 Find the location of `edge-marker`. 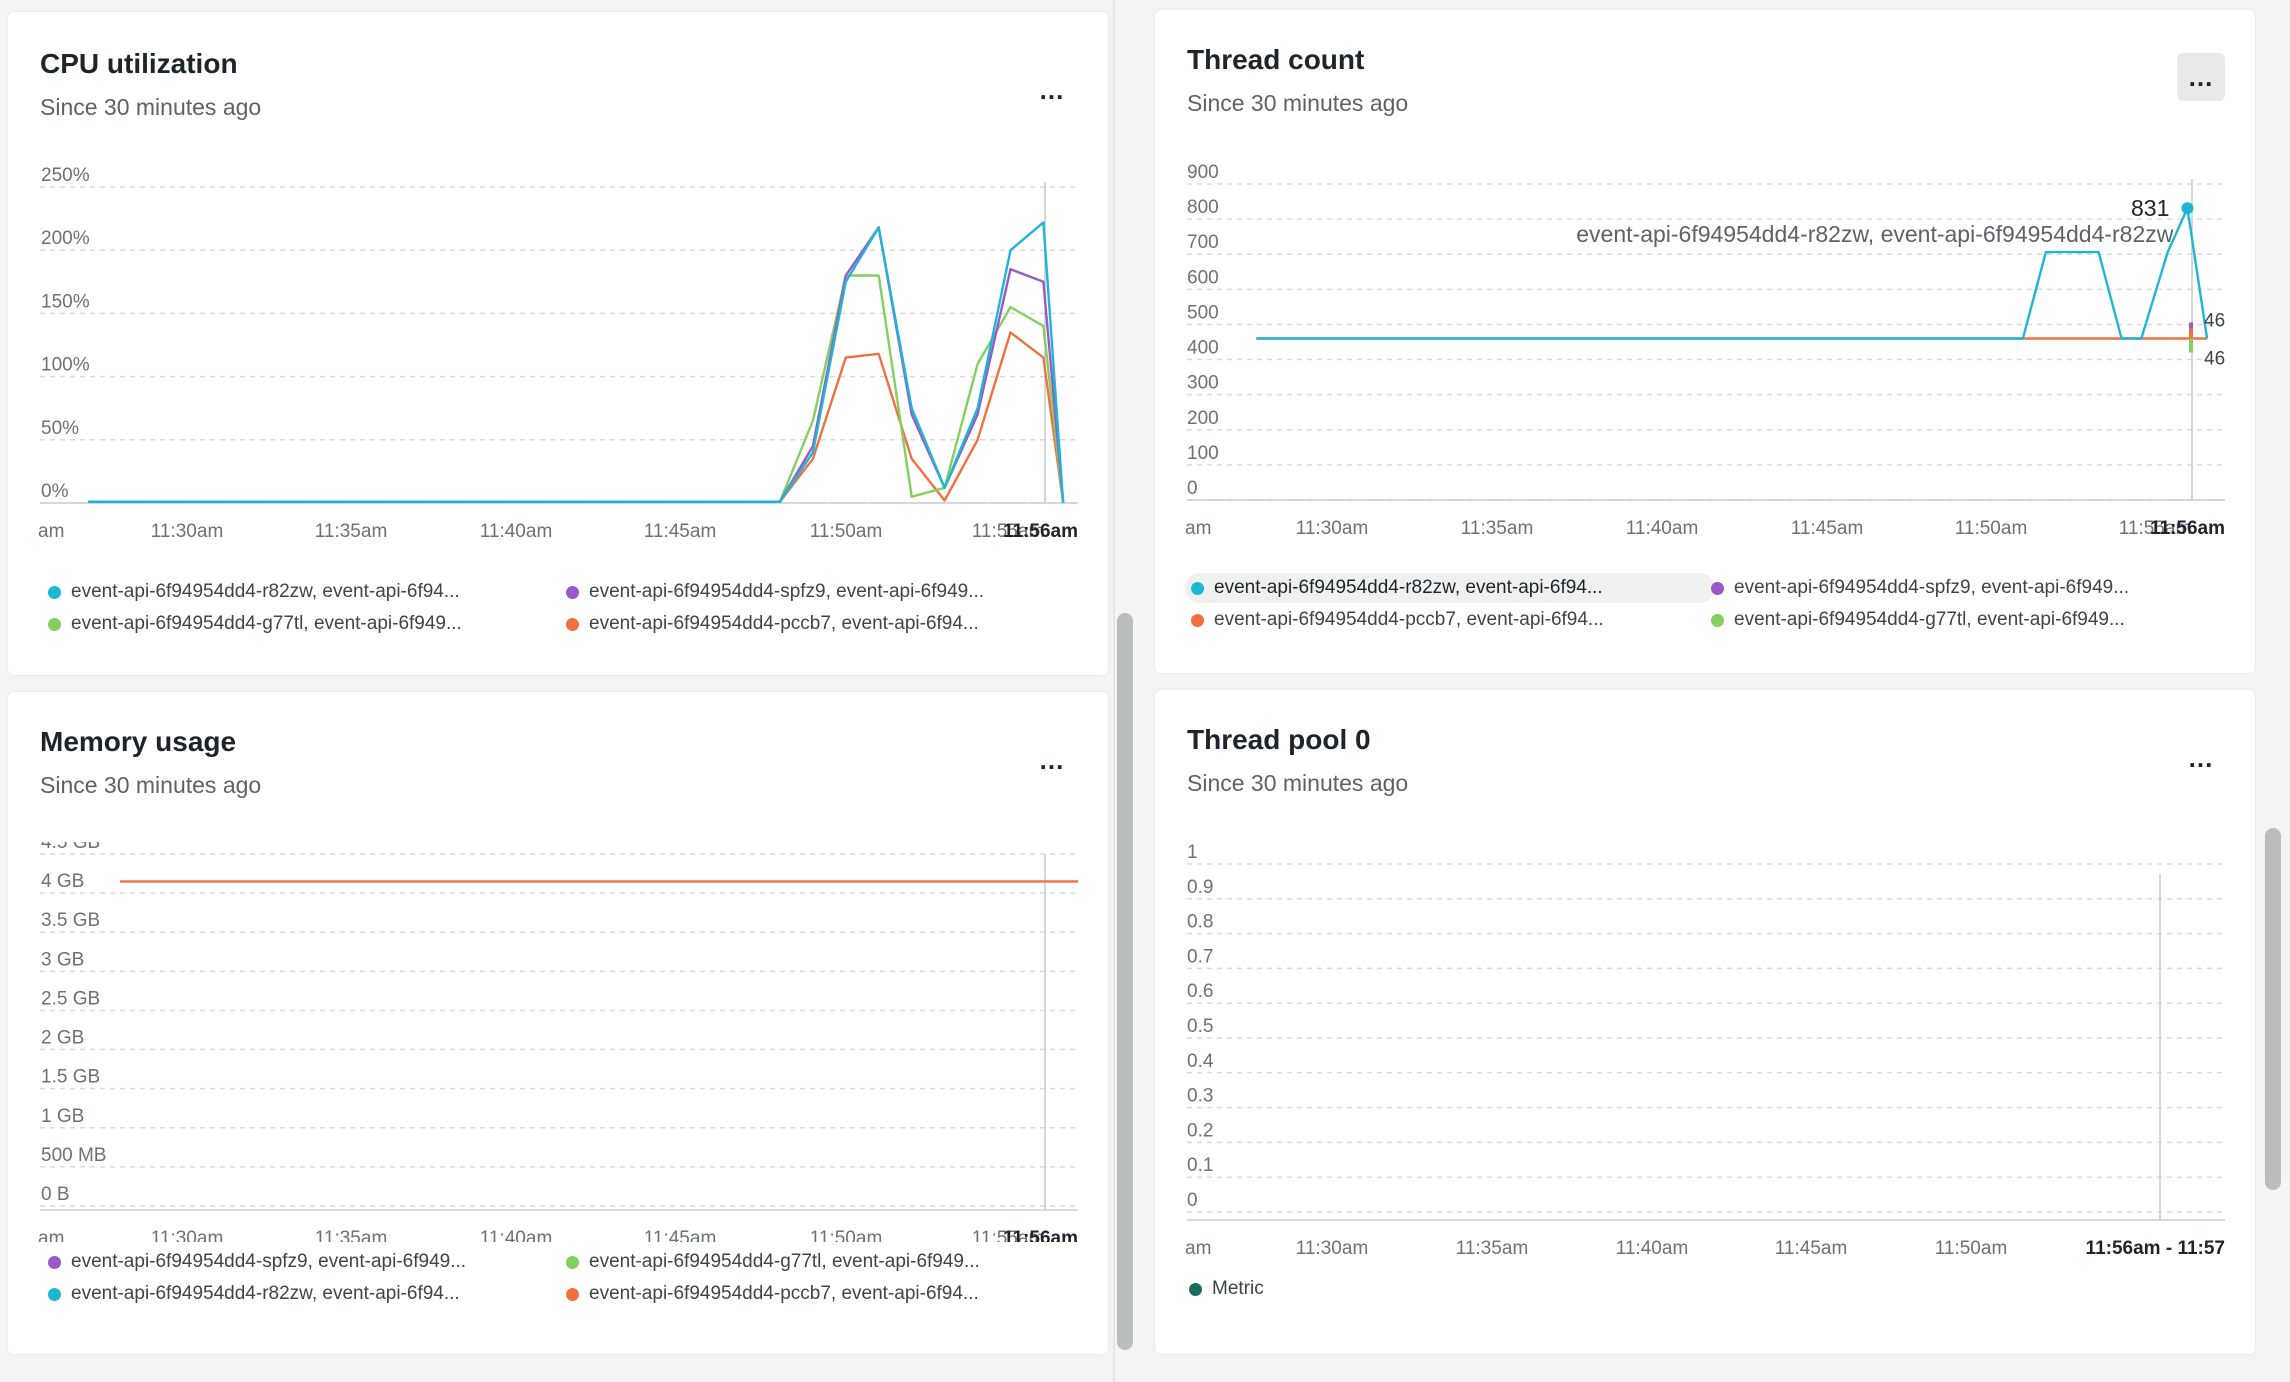

edge-marker is located at coordinates (2191, 333).